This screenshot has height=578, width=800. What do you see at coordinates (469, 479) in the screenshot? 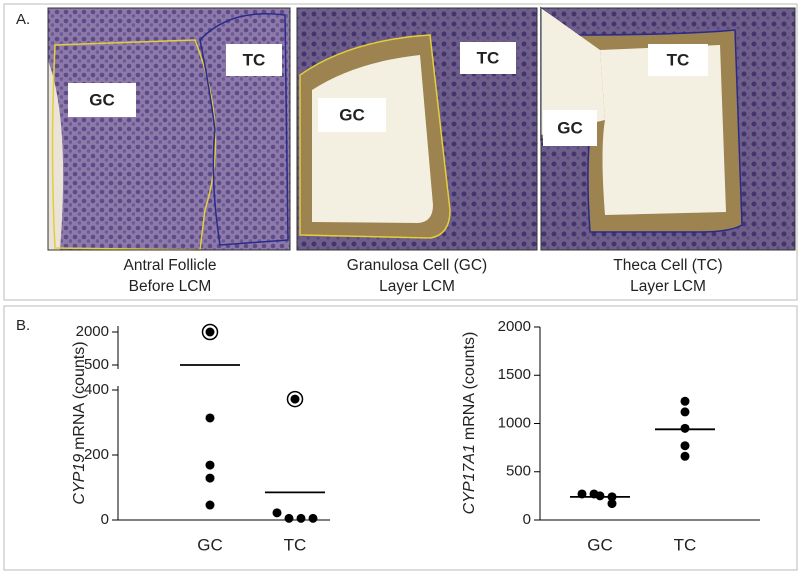
I see `y-label-gene: CYP17A1` at bounding box center [469, 479].